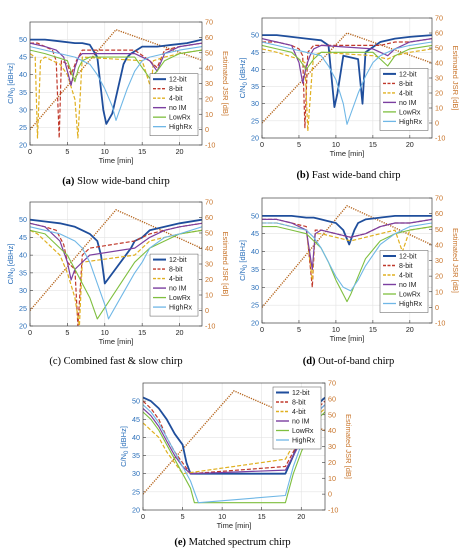 The image size is (465, 550). I want to click on caption-a-text: Slow wide-band chirp, so click(123, 181).